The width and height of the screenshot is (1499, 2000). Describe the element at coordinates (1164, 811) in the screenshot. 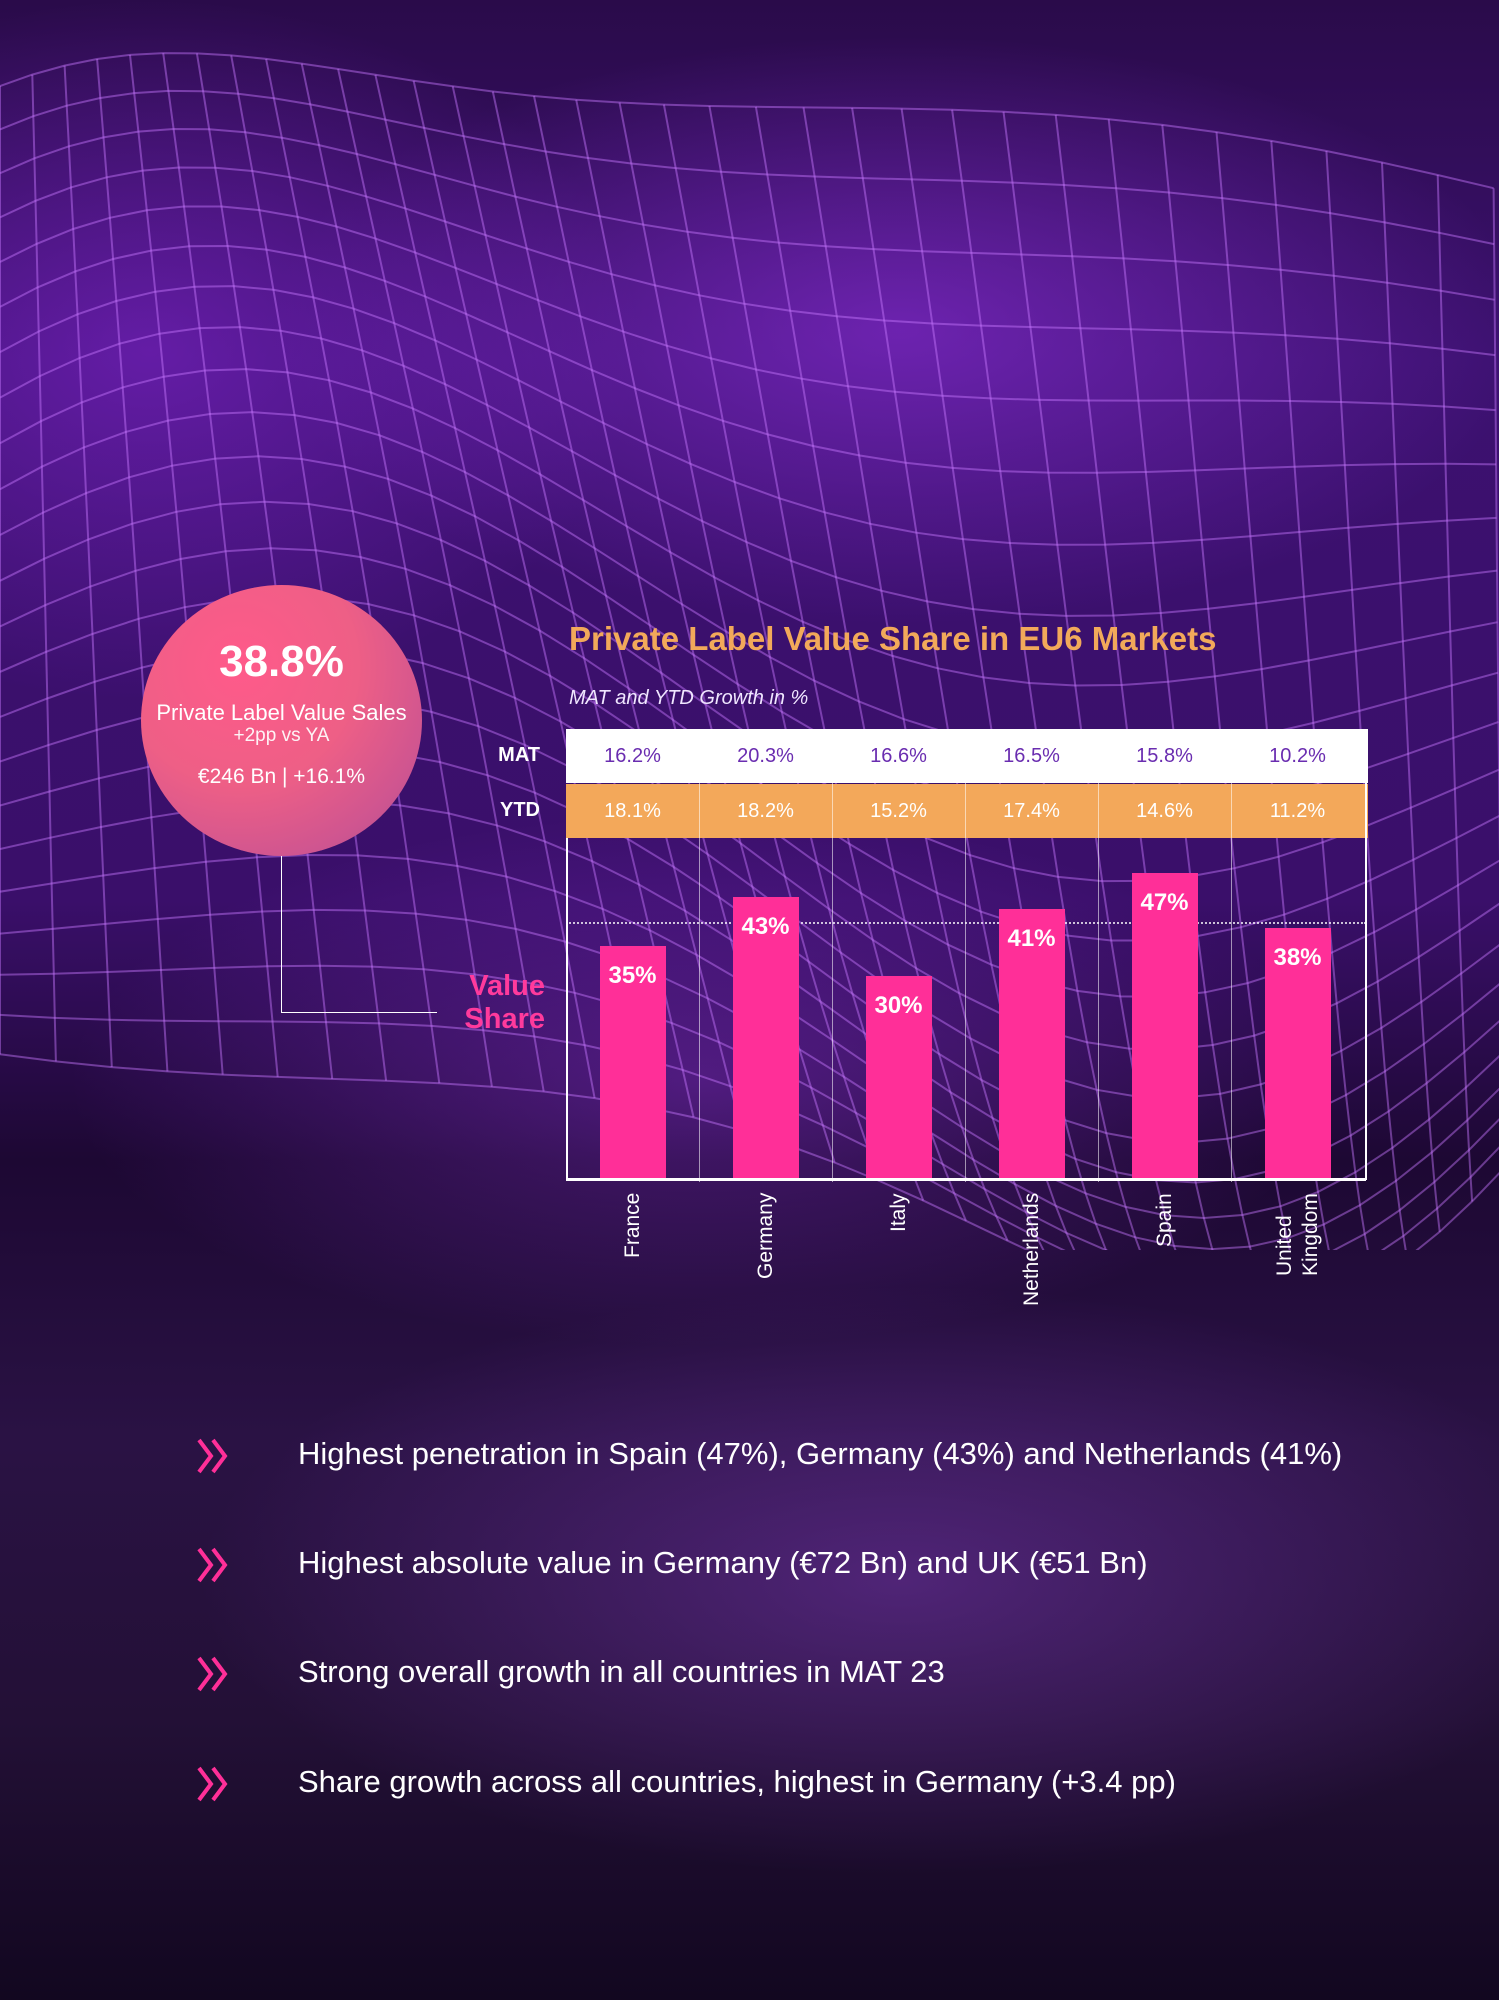

I see `ytd-value: 14.6%` at that location.